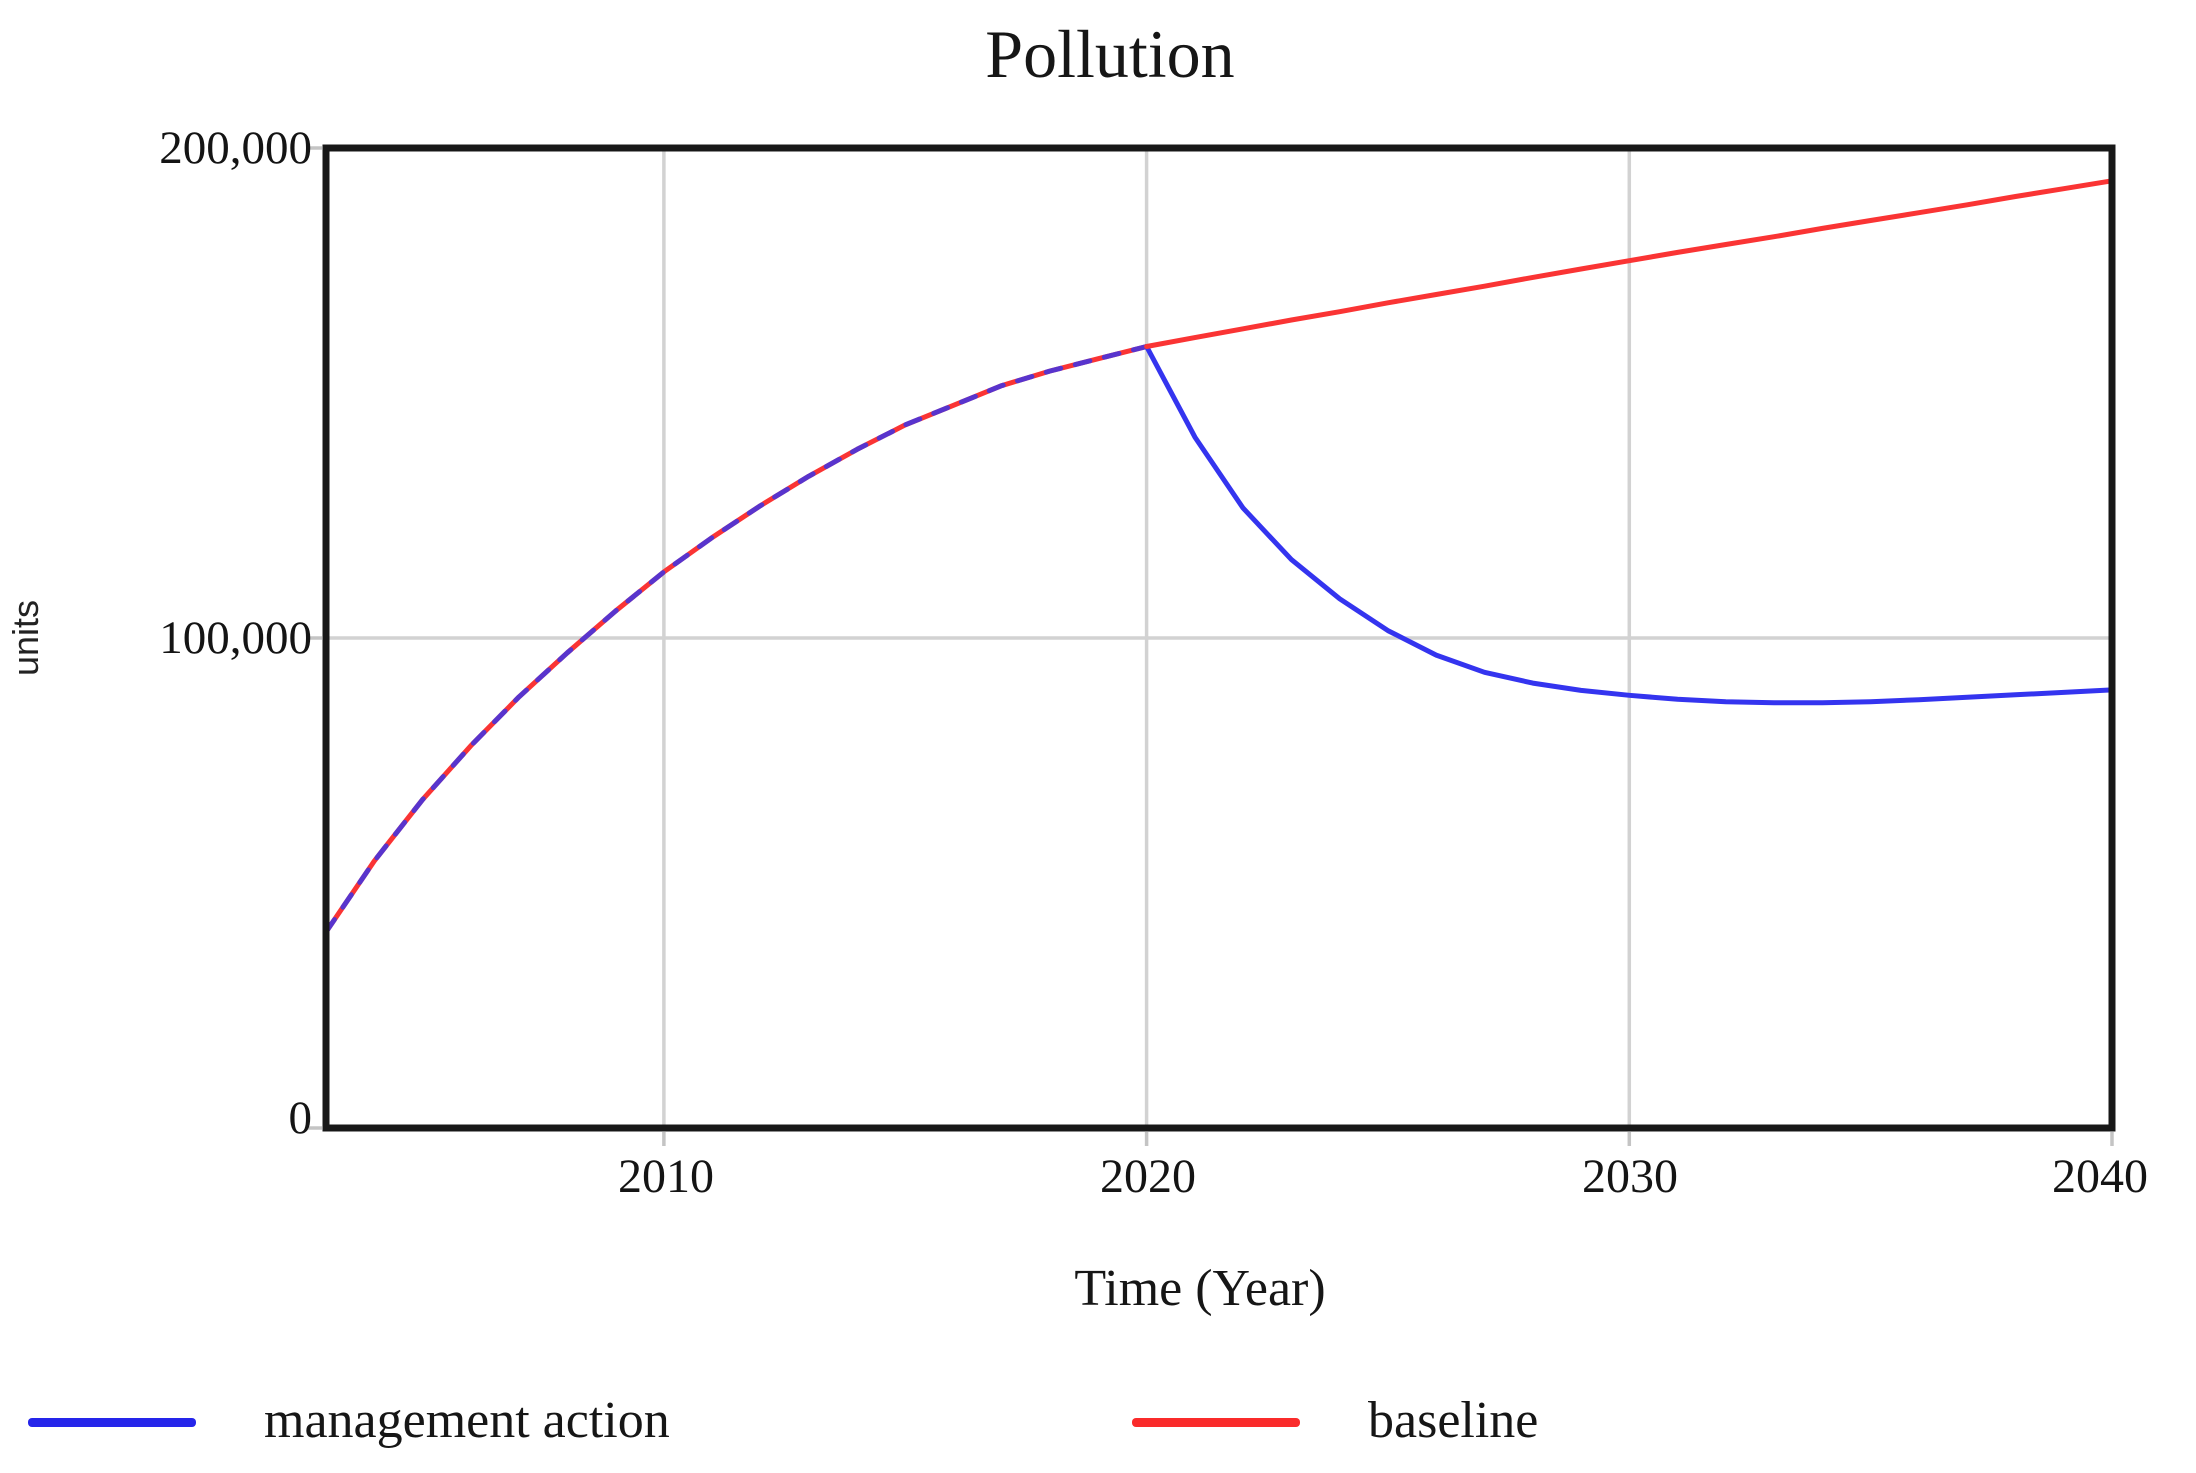  Describe the element at coordinates (467, 1420) in the screenshot. I see `legend-label-management-action: management action` at that location.